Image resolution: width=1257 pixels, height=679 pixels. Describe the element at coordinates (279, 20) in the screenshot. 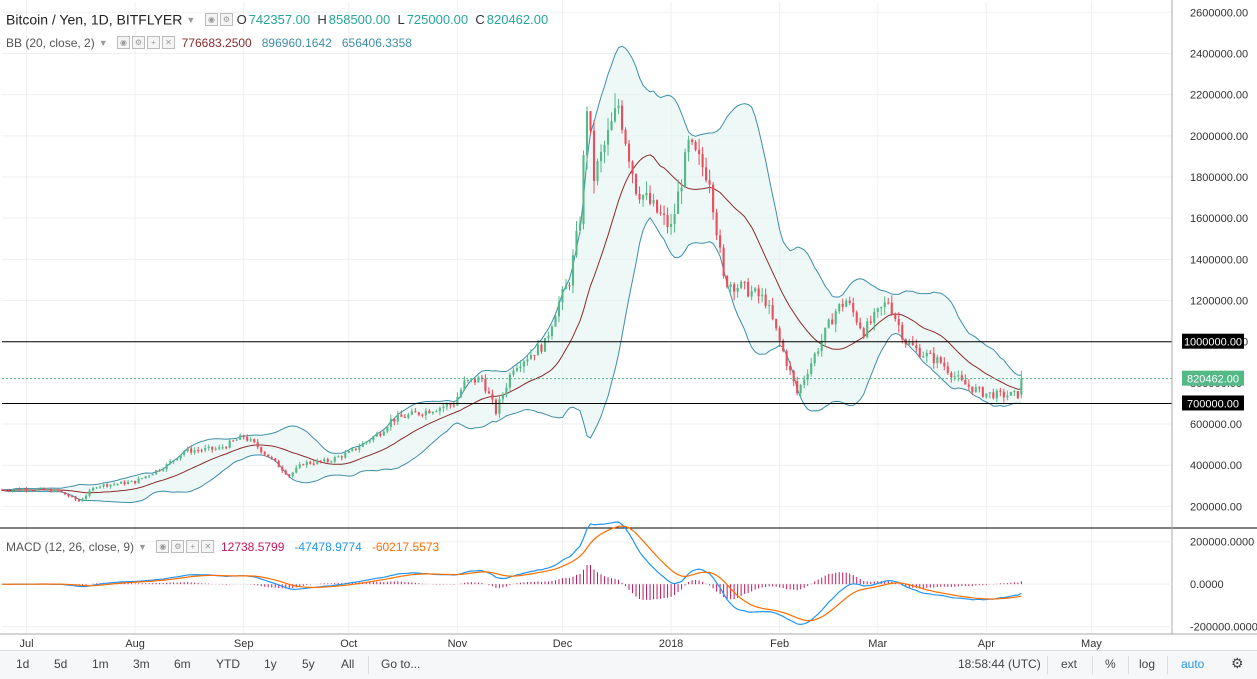

I see `open-value: 742357.00` at that location.